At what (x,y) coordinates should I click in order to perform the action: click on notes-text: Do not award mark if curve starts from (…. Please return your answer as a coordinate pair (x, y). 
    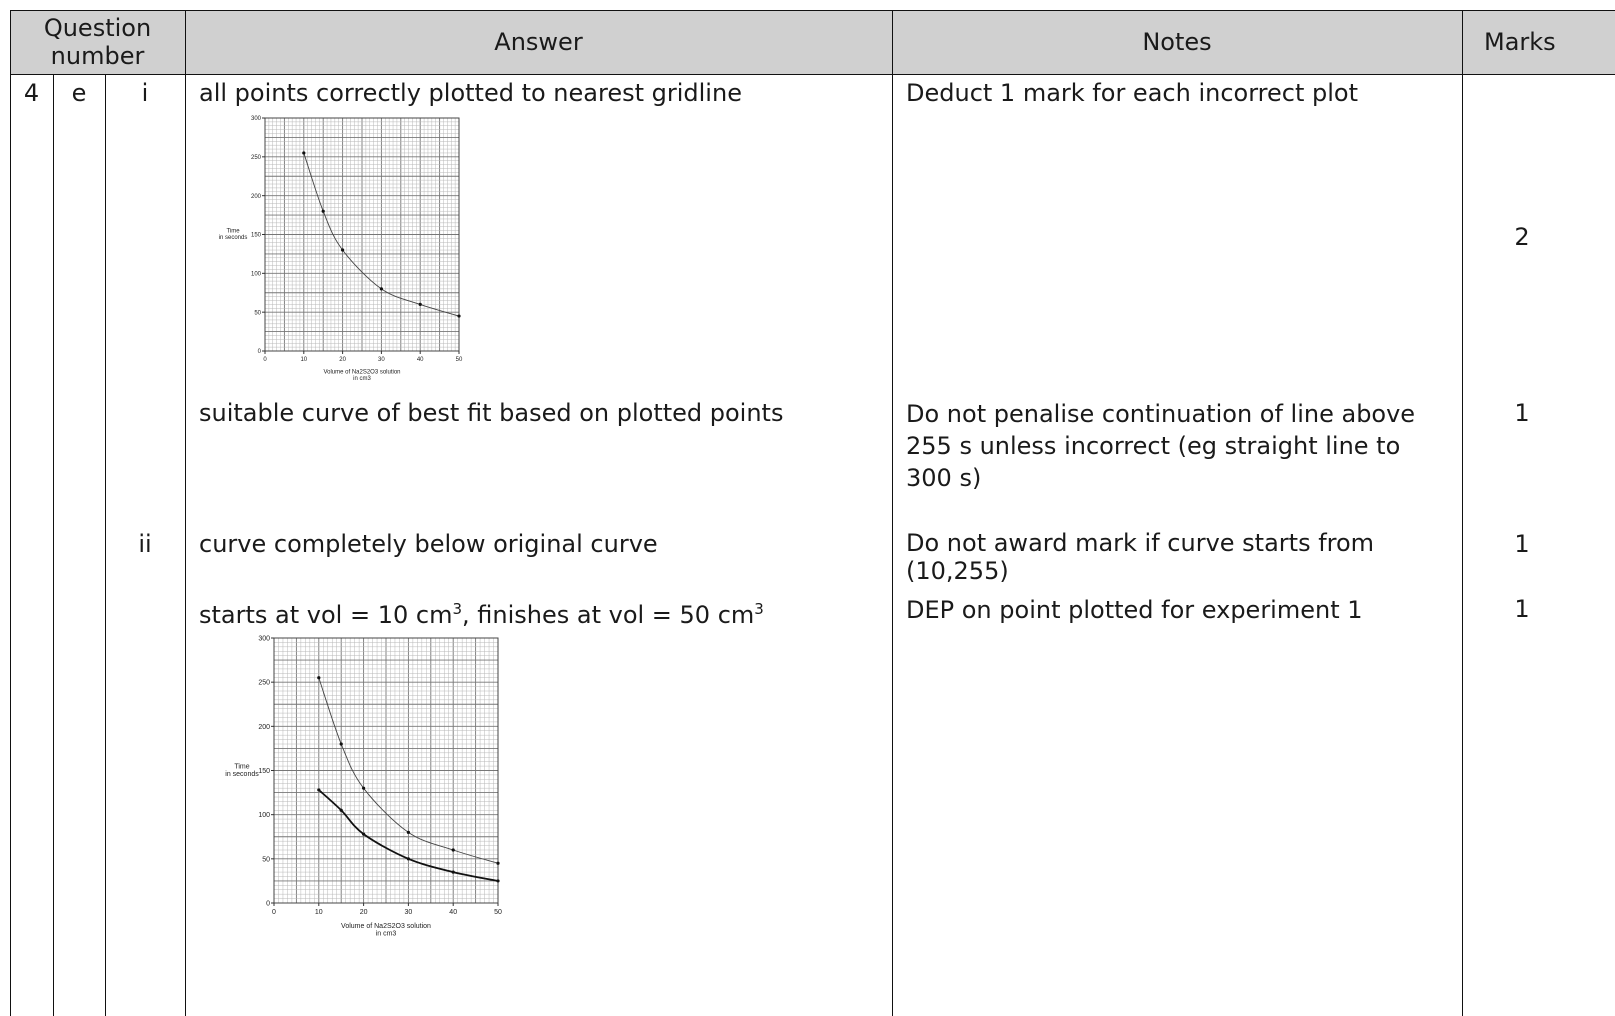
    Looking at the image, I should click on (1140, 557).